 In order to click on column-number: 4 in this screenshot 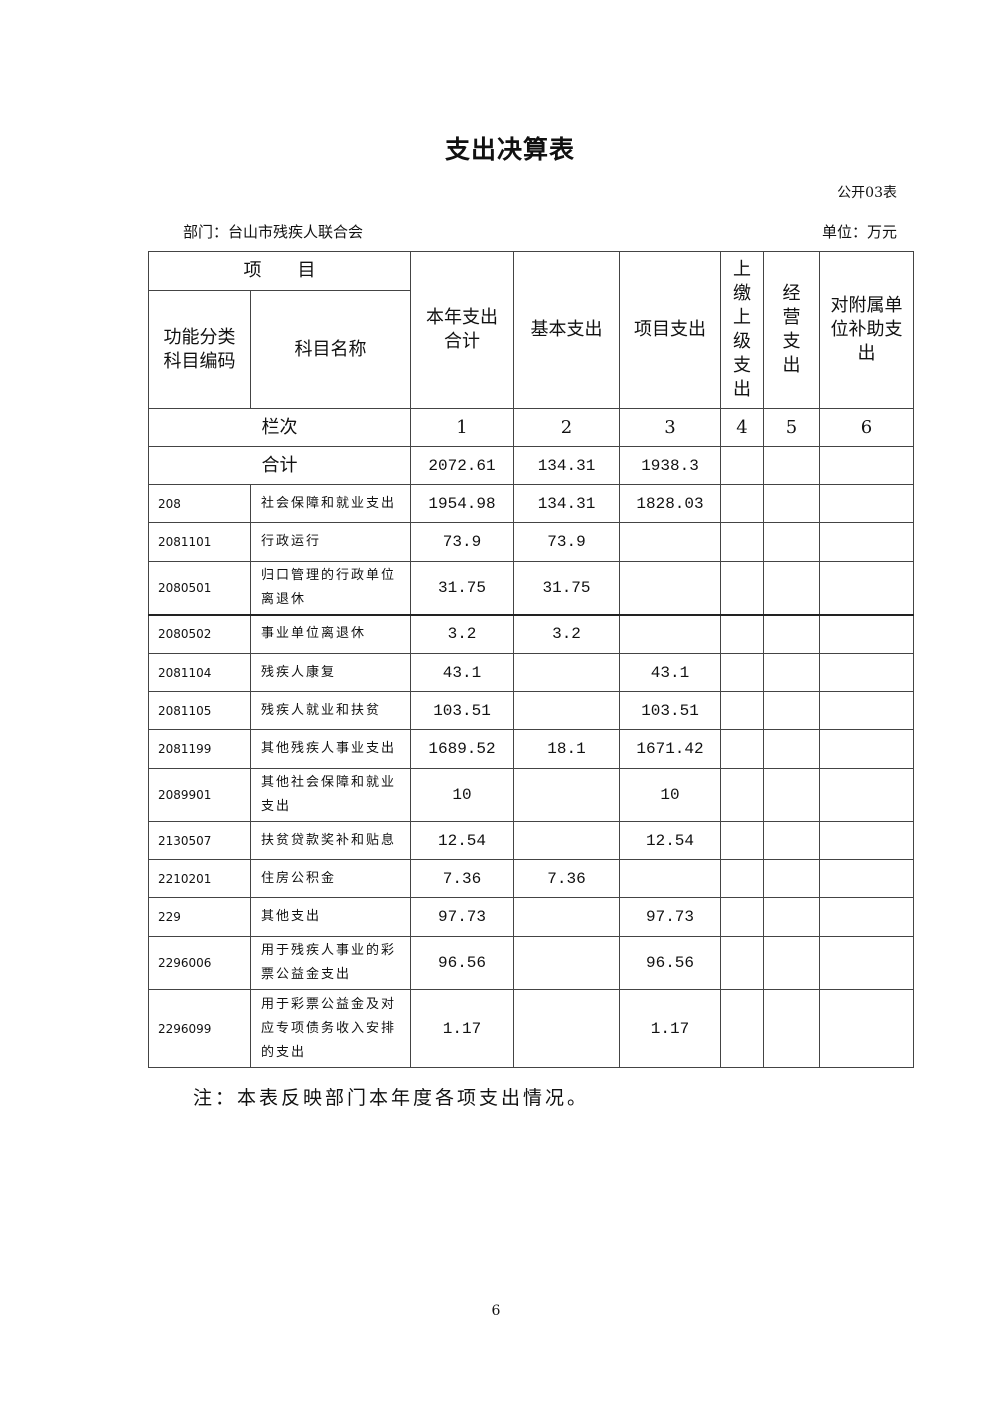, I will do `click(742, 427)`.